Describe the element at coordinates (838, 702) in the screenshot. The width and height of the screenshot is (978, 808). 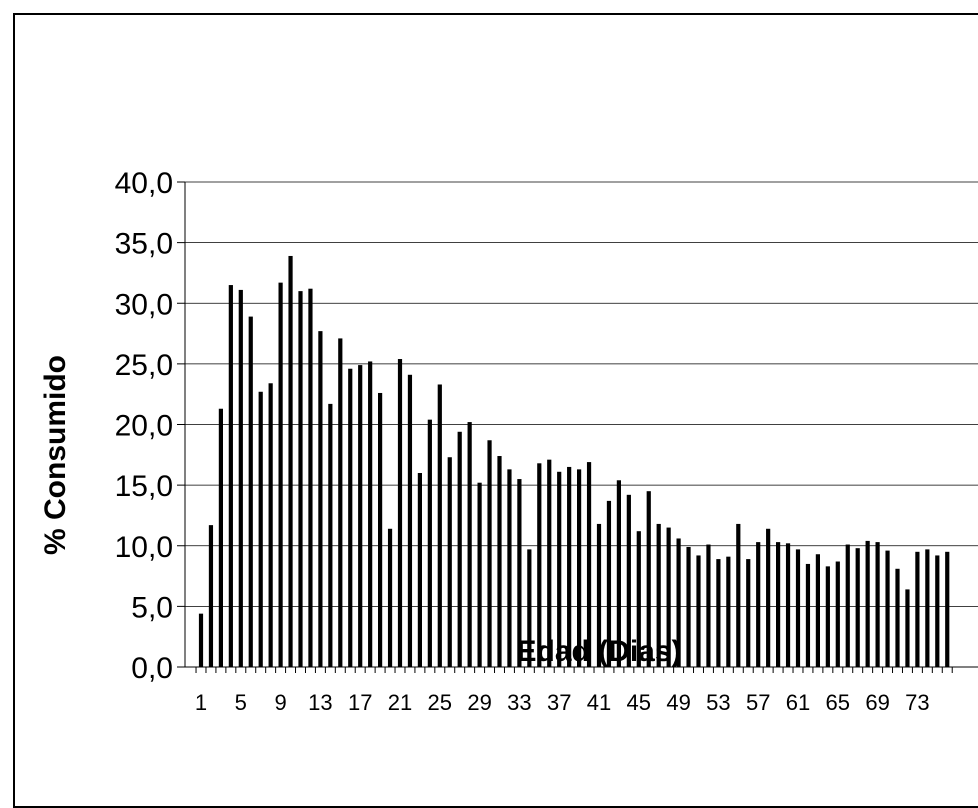
I see `x-tick-label: 65` at that location.